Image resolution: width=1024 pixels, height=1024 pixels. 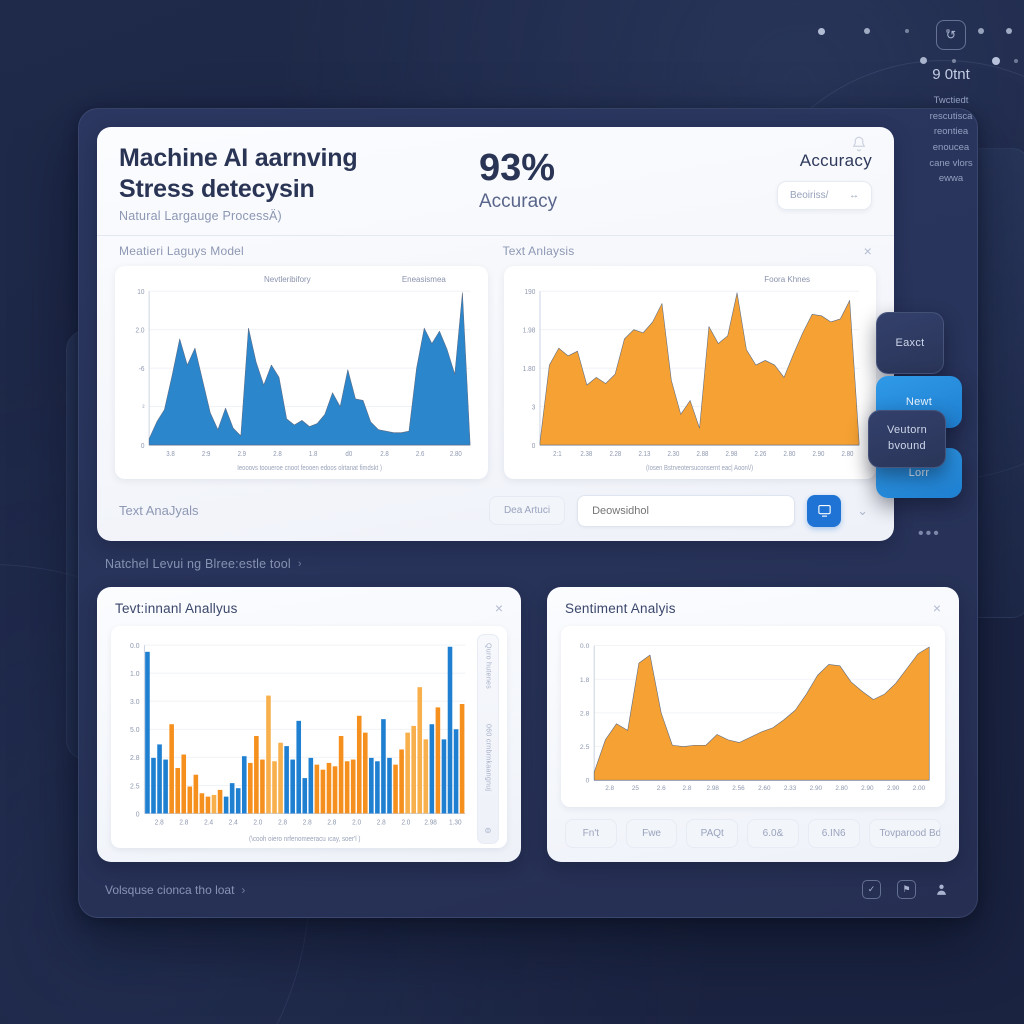 I want to click on svg-text: 2.28, so click(x=615, y=453).